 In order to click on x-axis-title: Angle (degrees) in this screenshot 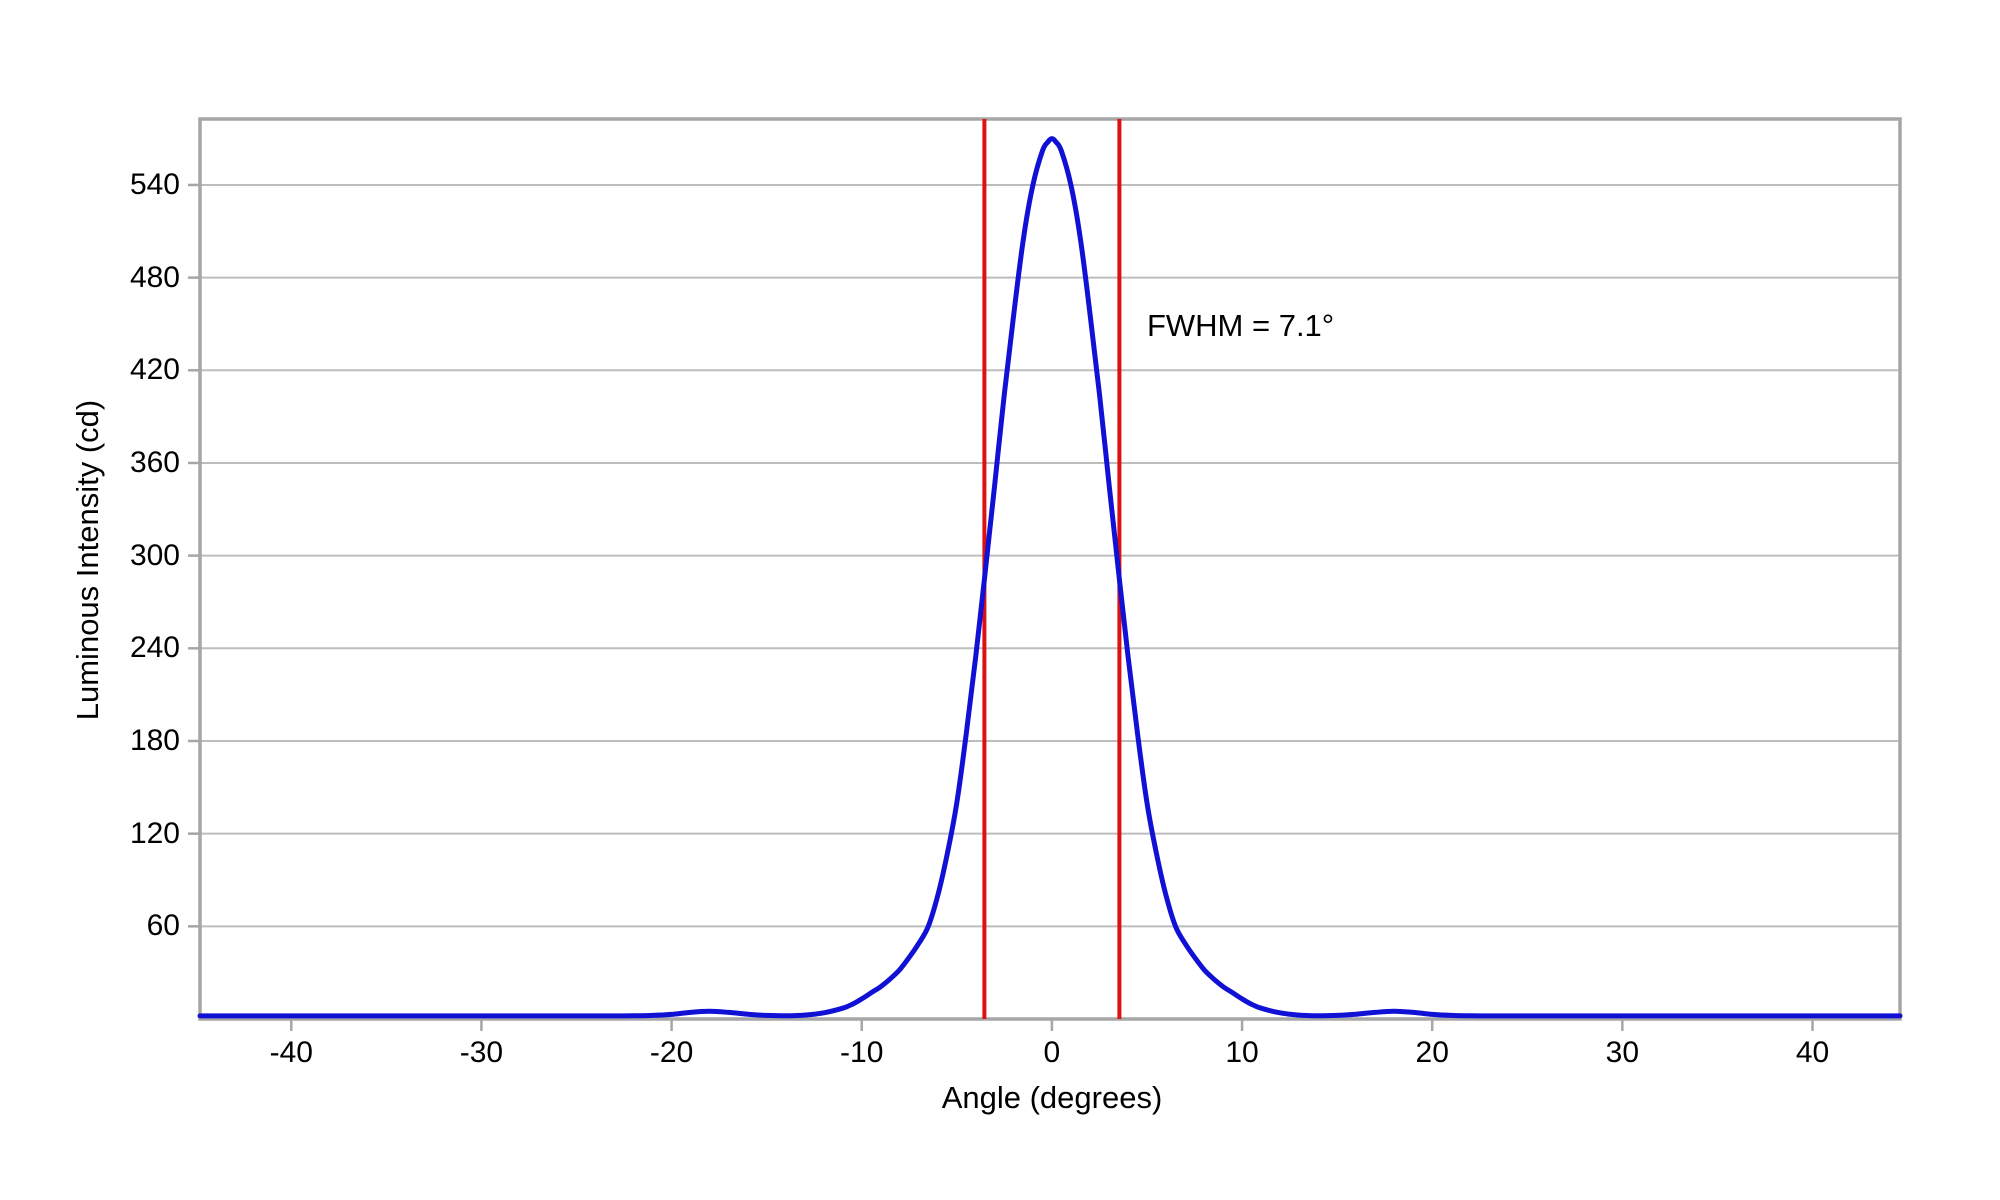, I will do `click(1052, 1097)`.